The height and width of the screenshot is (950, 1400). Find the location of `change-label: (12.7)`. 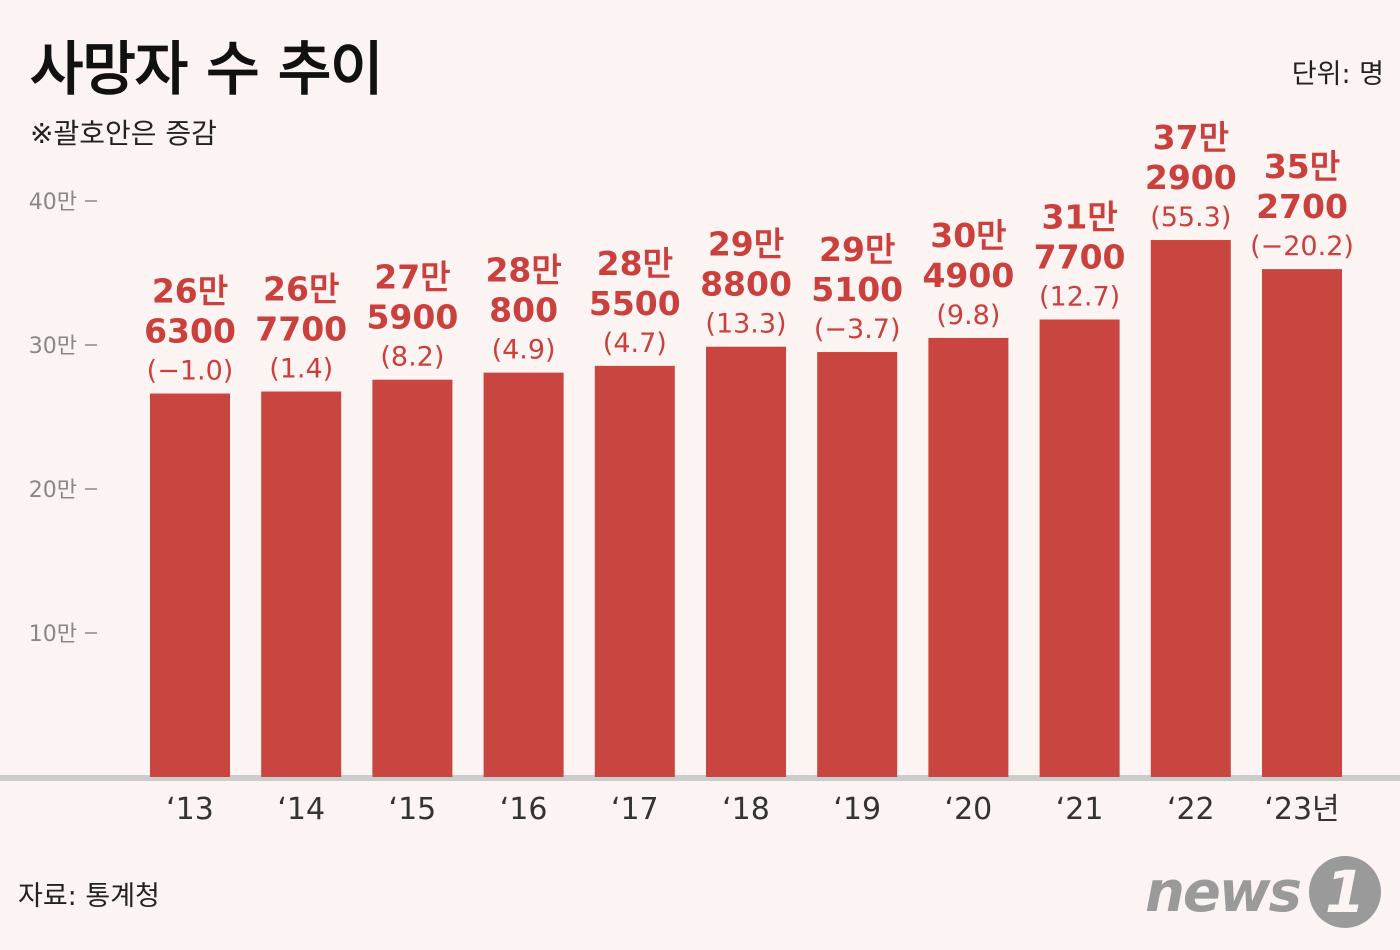

change-label: (12.7) is located at coordinates (1079, 297).